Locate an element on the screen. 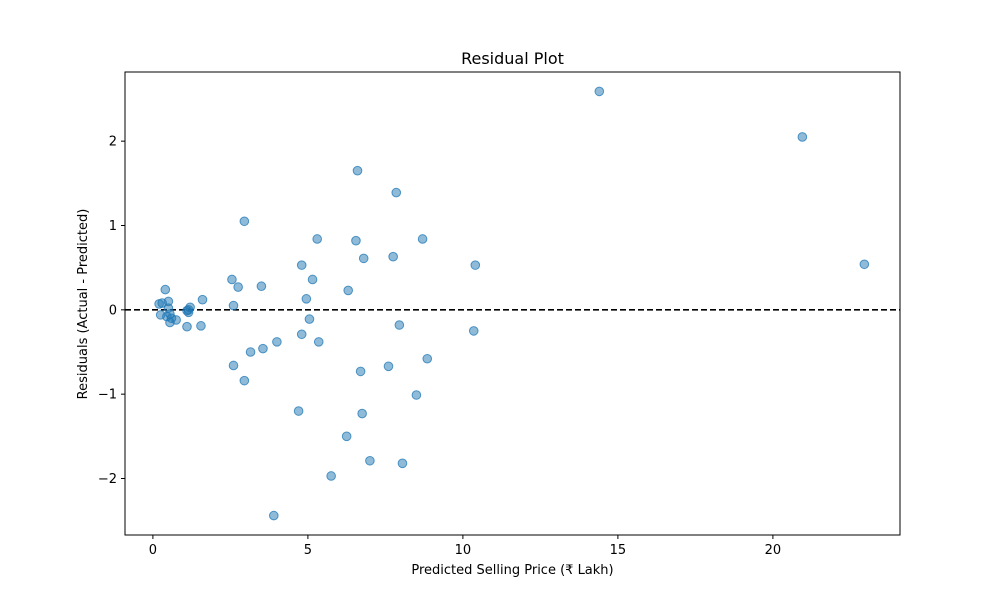 This screenshot has height=604, width=1000. x-axis-label: Predicted Selling Price (₹ Lakh) is located at coordinates (512, 570).